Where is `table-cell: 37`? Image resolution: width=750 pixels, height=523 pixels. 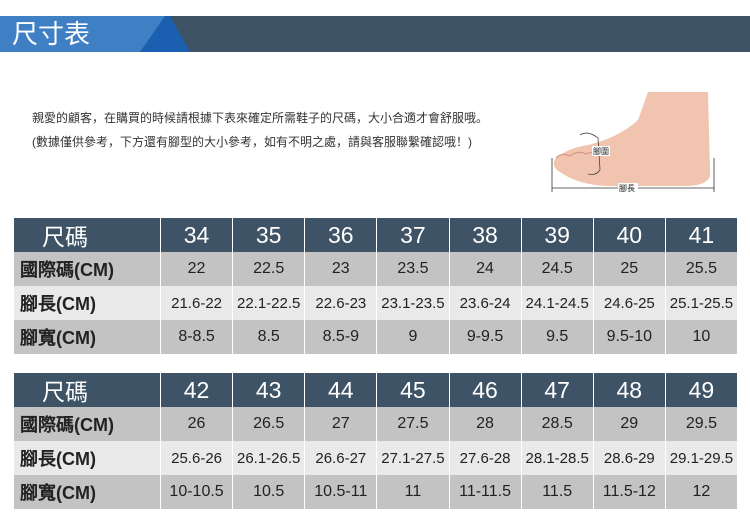
table-cell: 37 is located at coordinates (413, 235).